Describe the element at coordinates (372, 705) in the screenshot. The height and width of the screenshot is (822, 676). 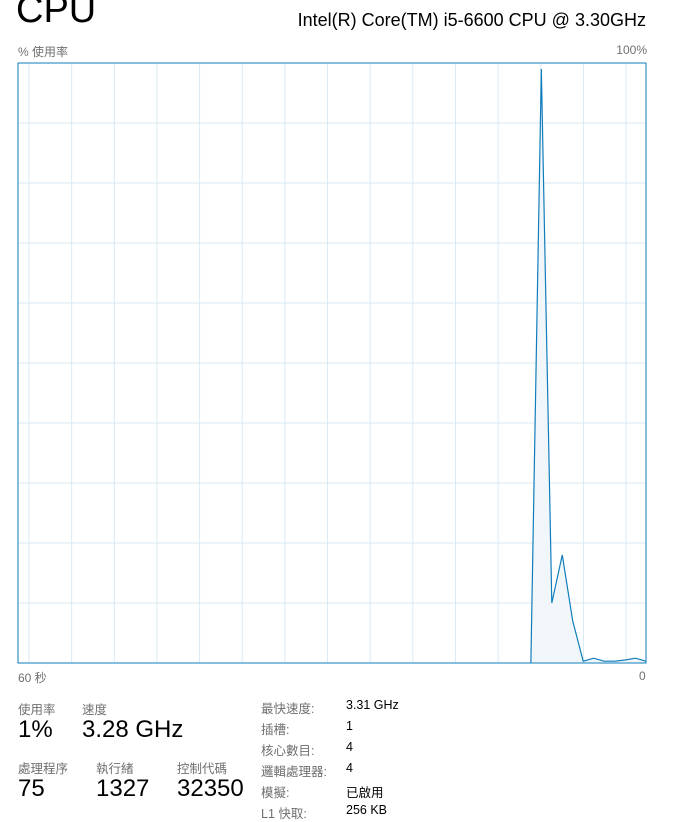
I see `spec-value: 3.31 GHz` at that location.